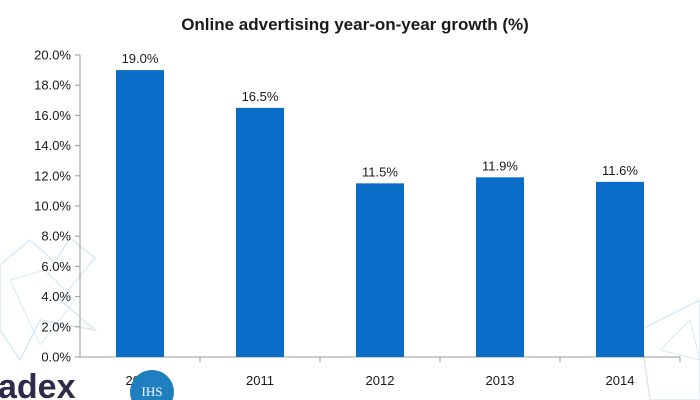  Describe the element at coordinates (56, 357) in the screenshot. I see `y-axis-tick-label: 0.0%` at that location.